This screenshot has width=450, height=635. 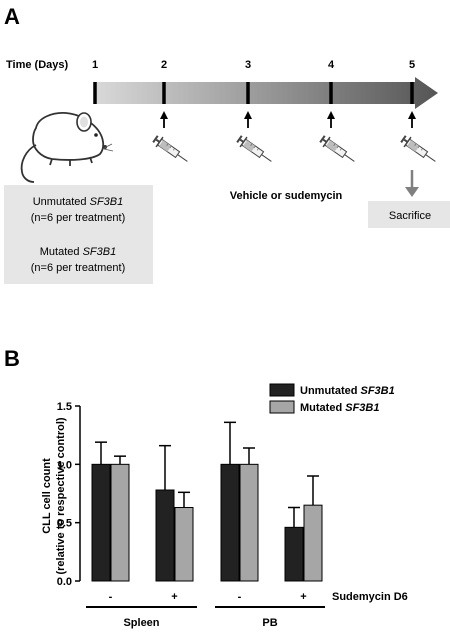 What do you see at coordinates (248, 65) in the screenshot?
I see `day-label: 3` at bounding box center [248, 65].